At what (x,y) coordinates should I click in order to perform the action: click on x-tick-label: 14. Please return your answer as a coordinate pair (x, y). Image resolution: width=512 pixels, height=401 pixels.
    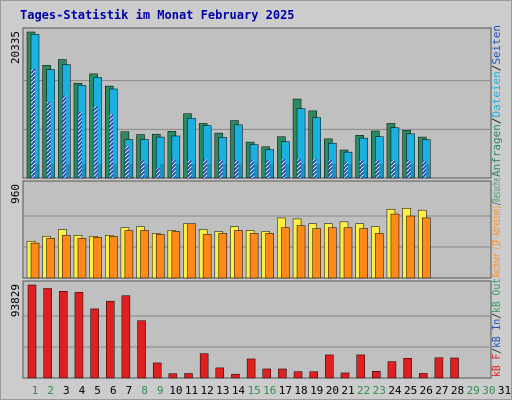
    Looking at the image, I should click on (239, 390).